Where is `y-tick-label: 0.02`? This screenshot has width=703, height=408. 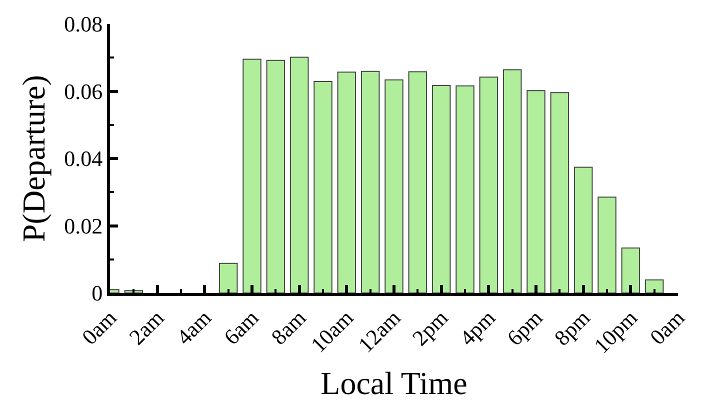 y-tick-label: 0.02 is located at coordinates (83, 225).